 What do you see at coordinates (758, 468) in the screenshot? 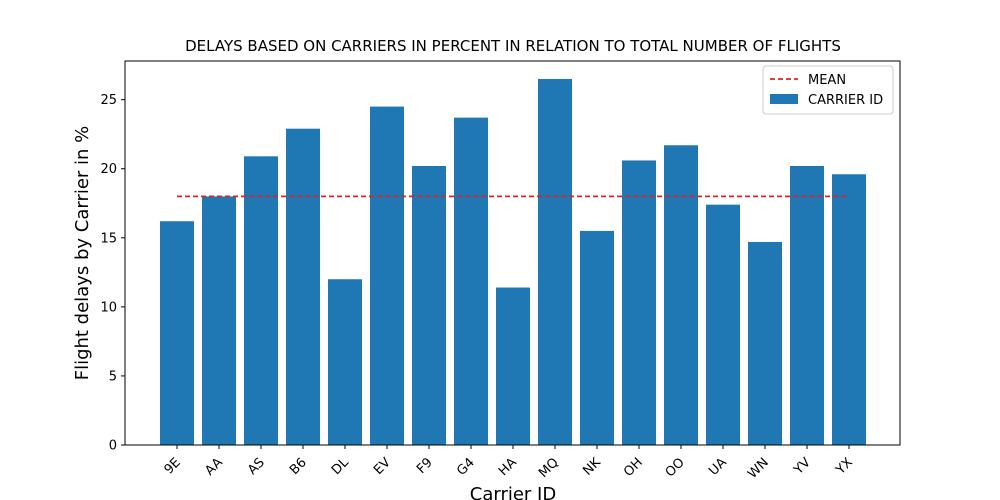
I see `x-tick-label: WN` at bounding box center [758, 468].